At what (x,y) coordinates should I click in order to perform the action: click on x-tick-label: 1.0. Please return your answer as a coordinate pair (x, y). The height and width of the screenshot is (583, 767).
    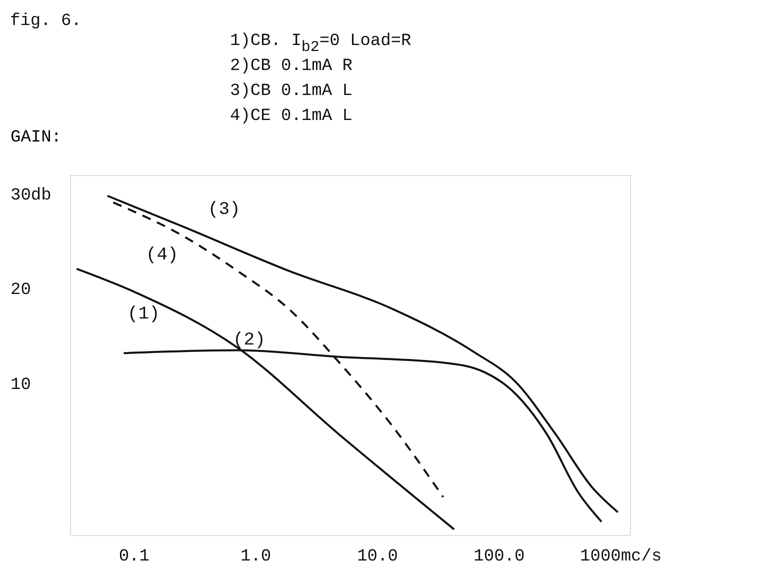
    Looking at the image, I should click on (256, 557).